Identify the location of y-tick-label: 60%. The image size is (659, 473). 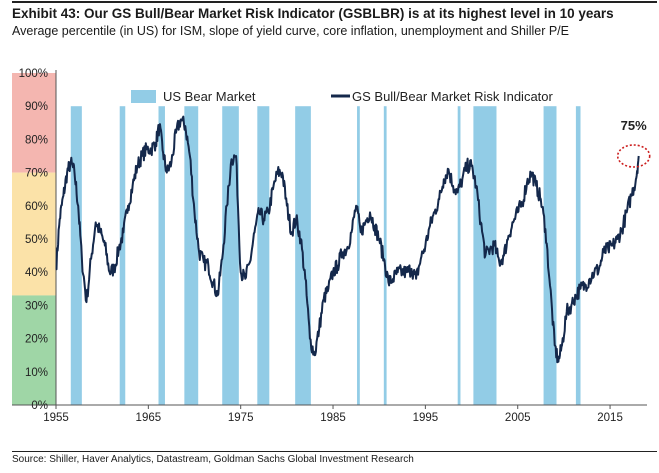
(36, 207).